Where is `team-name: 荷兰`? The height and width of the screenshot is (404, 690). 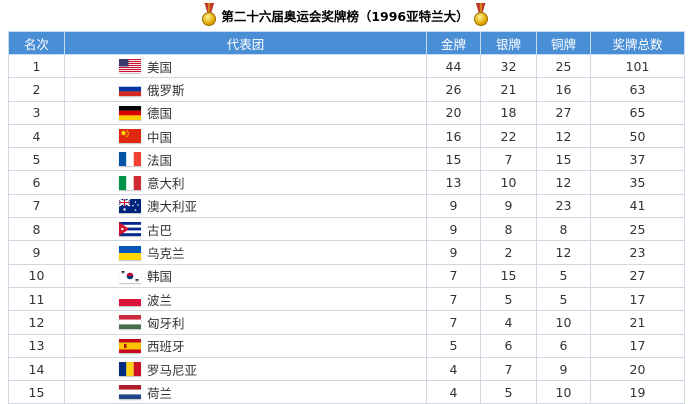 team-name: 荷兰 is located at coordinates (160, 393).